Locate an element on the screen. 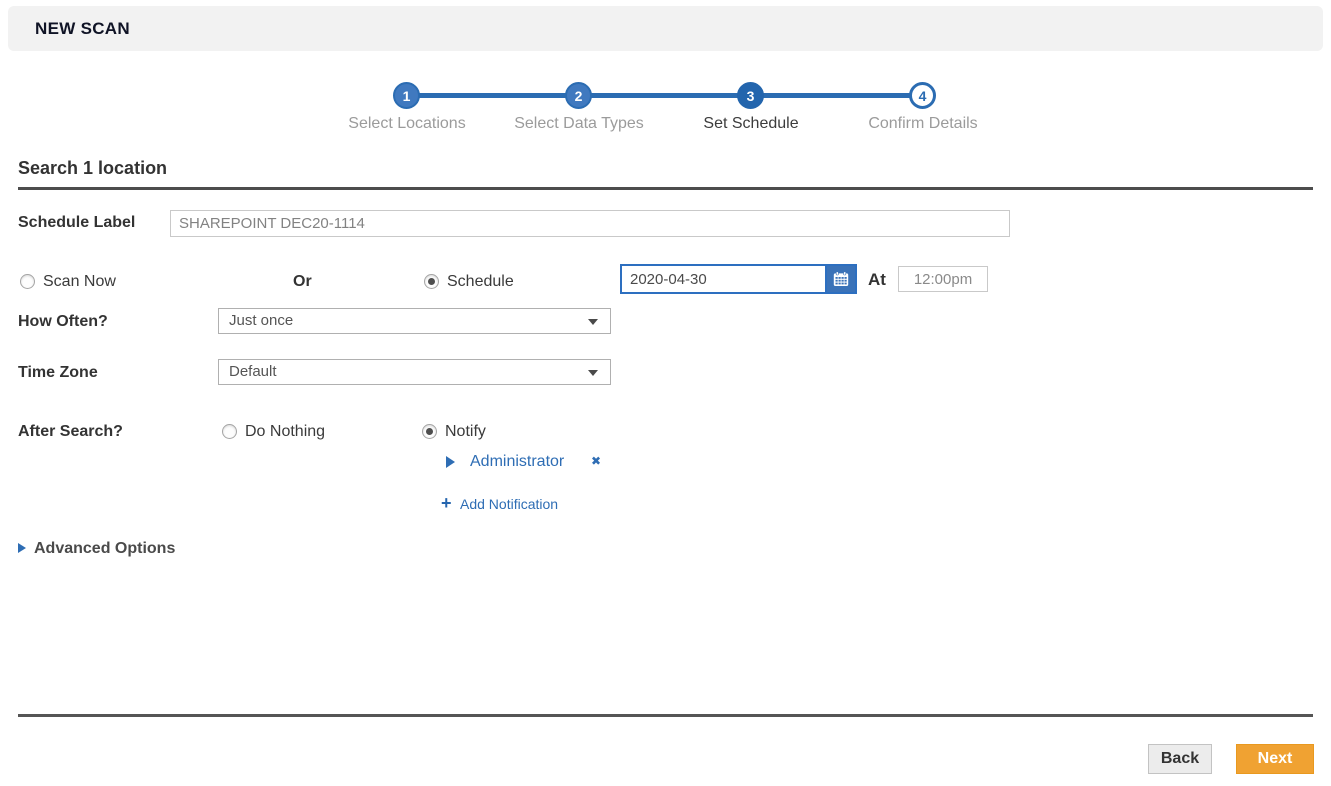 The image size is (1331, 786). advanced-options-arrow-icon is located at coordinates (22, 548).